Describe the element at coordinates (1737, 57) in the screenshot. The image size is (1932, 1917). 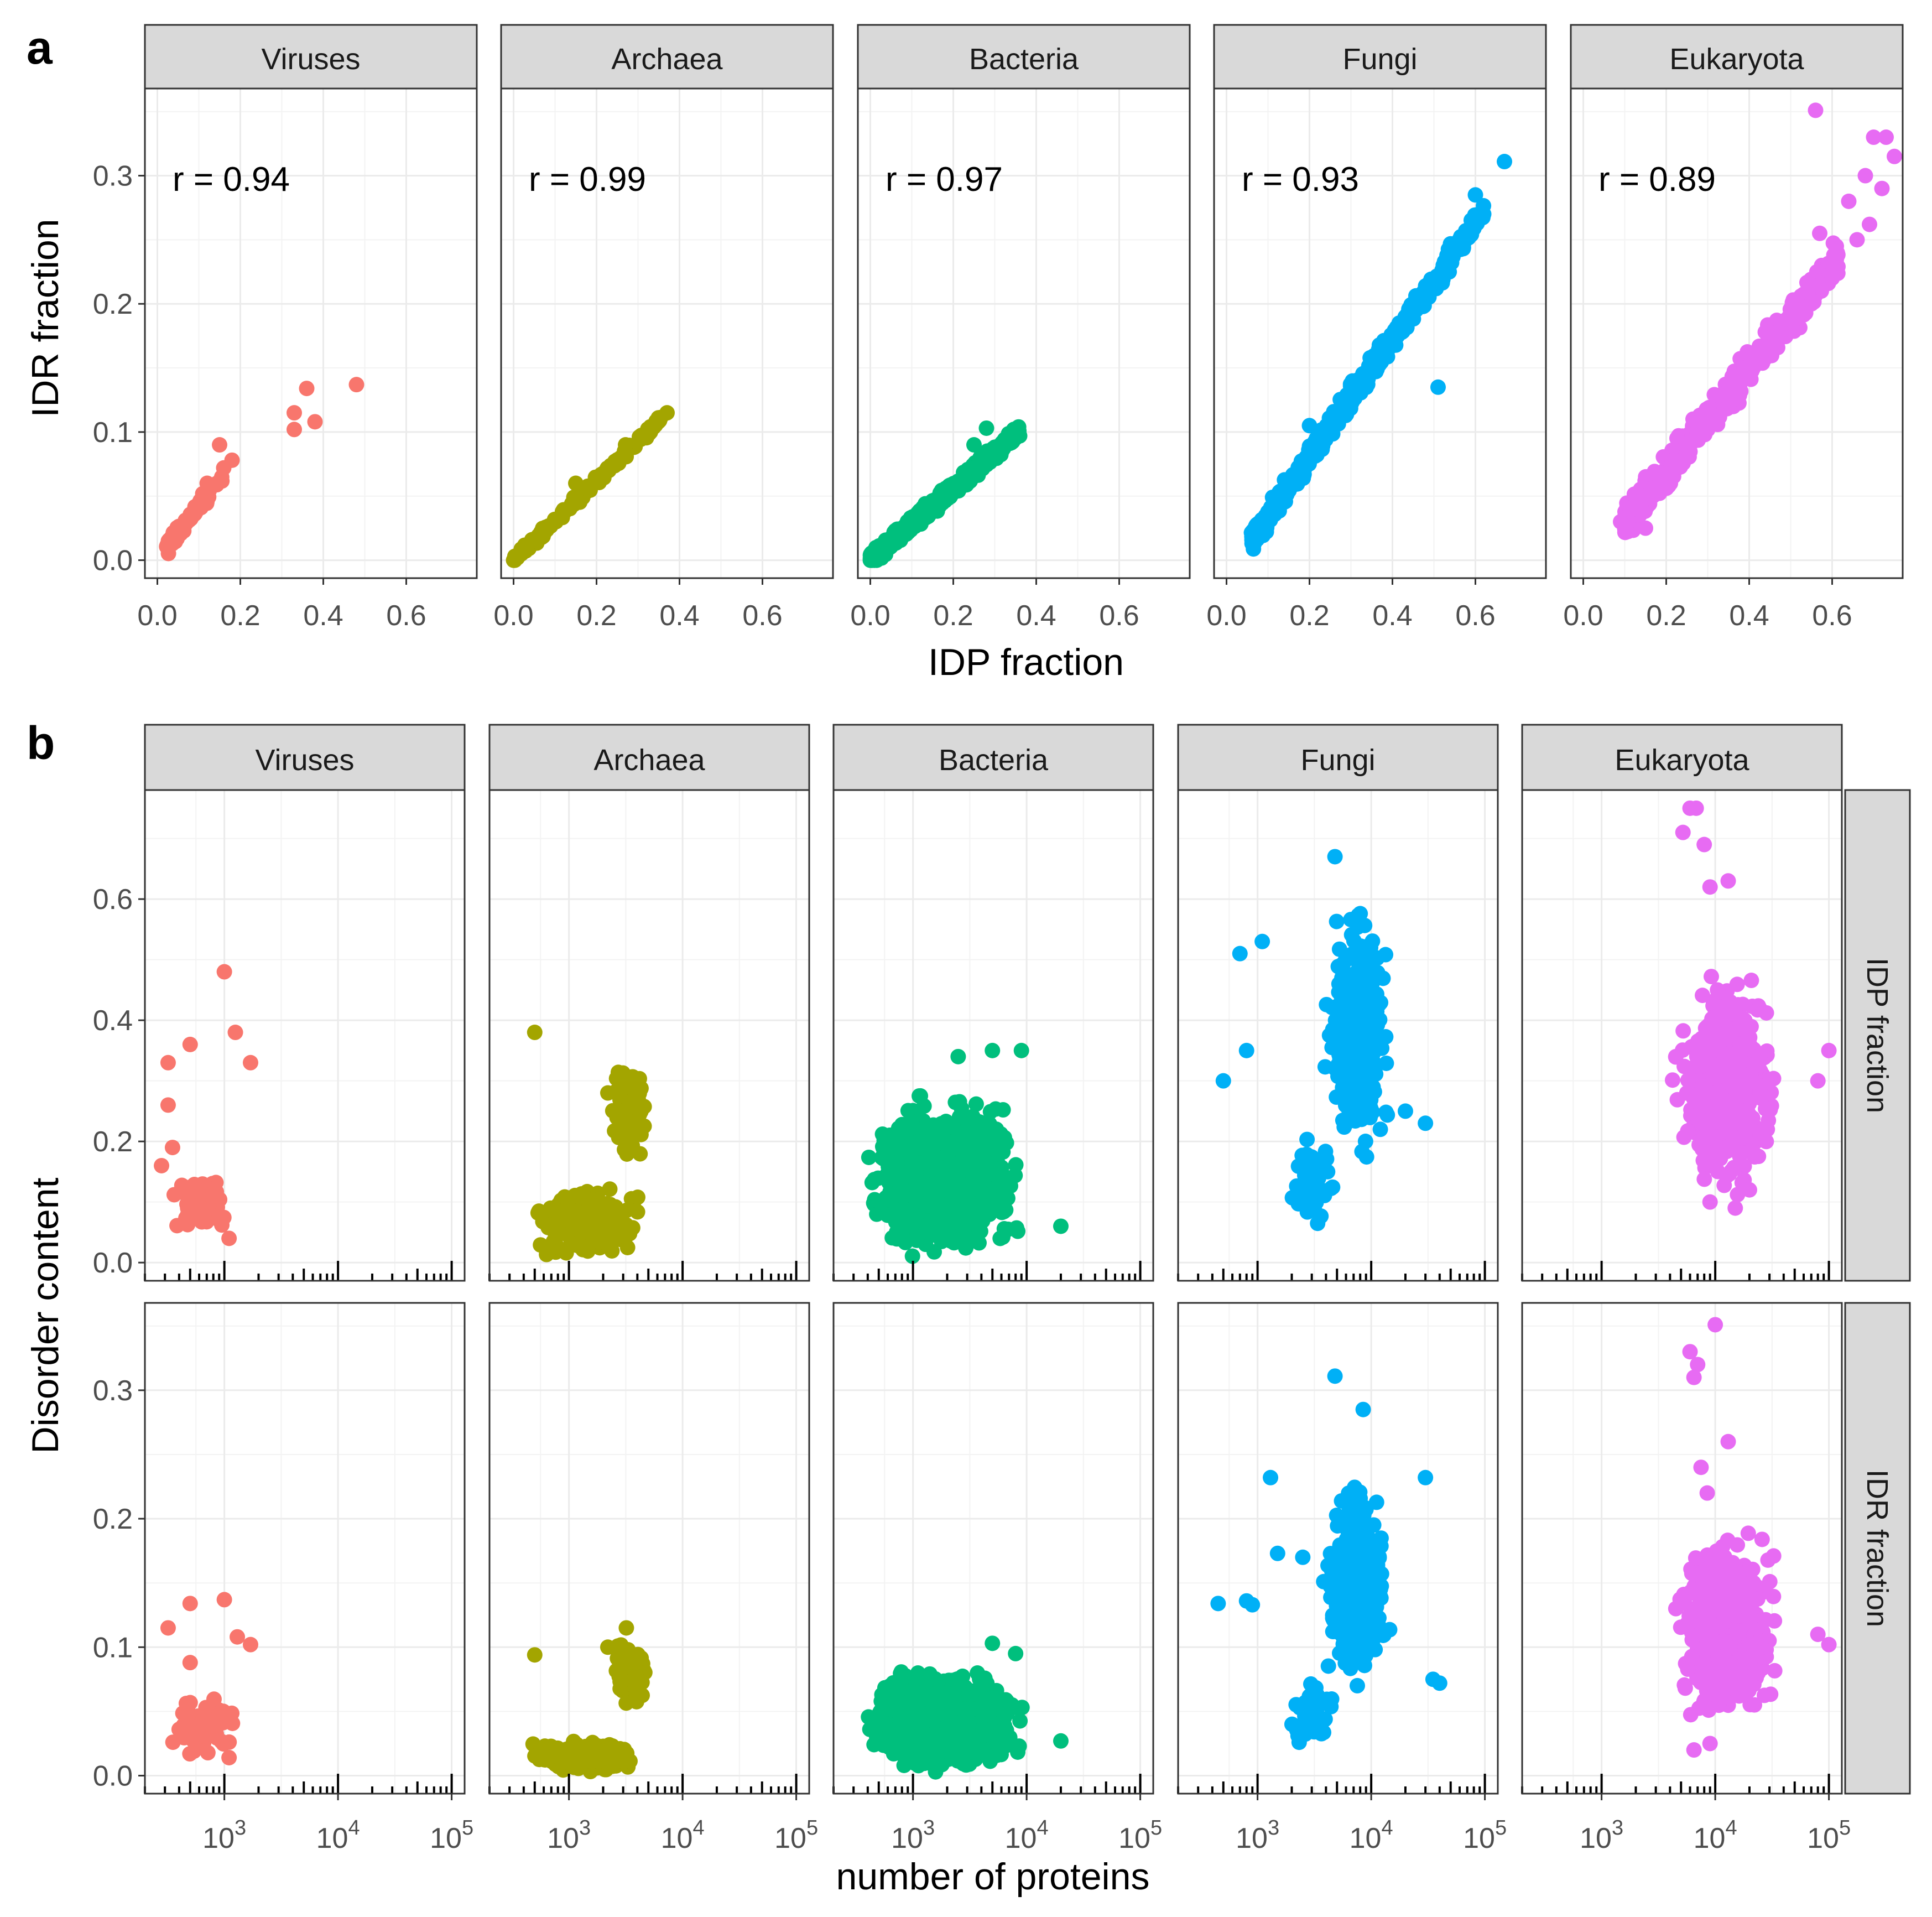
I see `facet-strip-eukaryota` at that location.